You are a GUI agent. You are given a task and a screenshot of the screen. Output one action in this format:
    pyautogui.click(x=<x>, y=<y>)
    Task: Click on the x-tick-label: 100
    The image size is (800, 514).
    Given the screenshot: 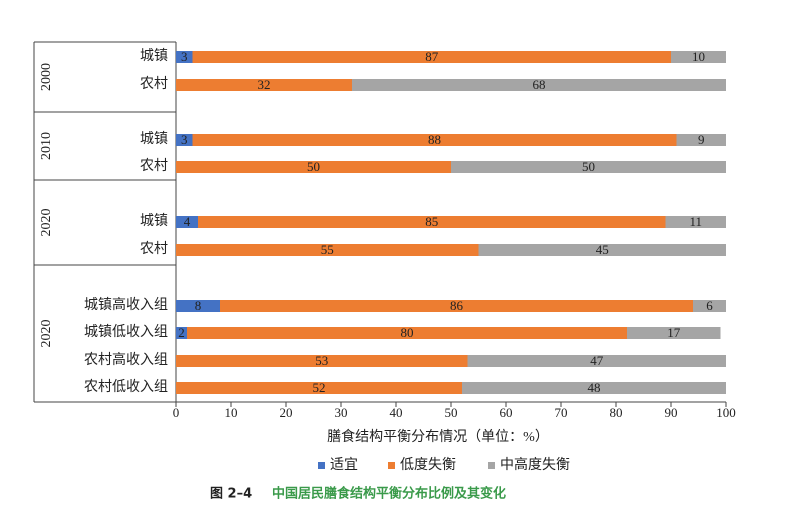 What is the action you would take?
    pyautogui.click(x=726, y=412)
    